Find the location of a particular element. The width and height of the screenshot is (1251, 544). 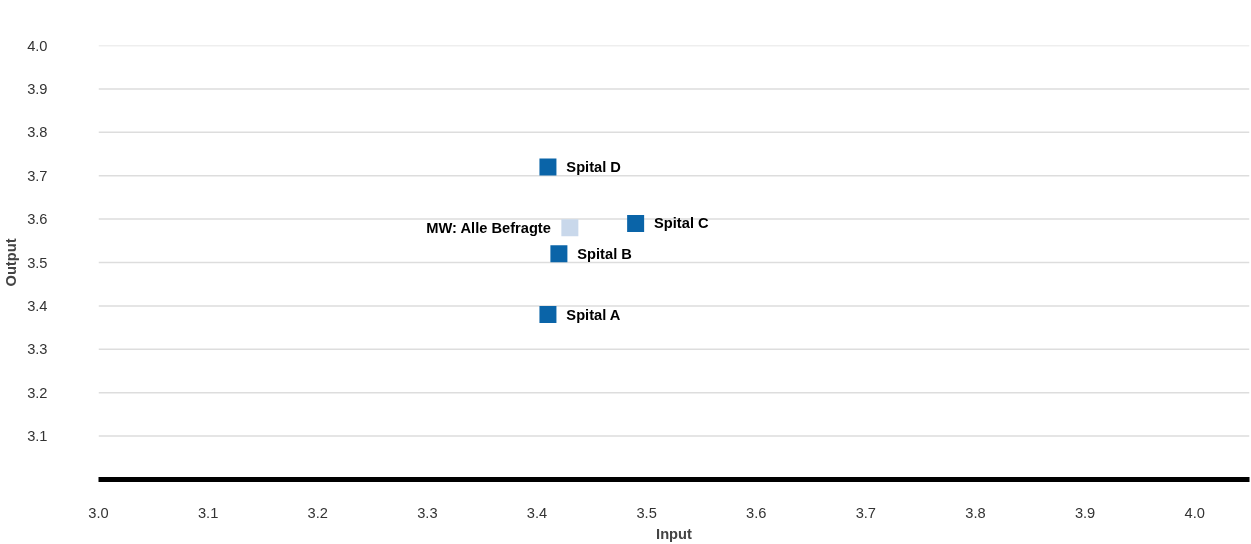

series-label: MW: Alle Befragte is located at coordinates (488, 227).